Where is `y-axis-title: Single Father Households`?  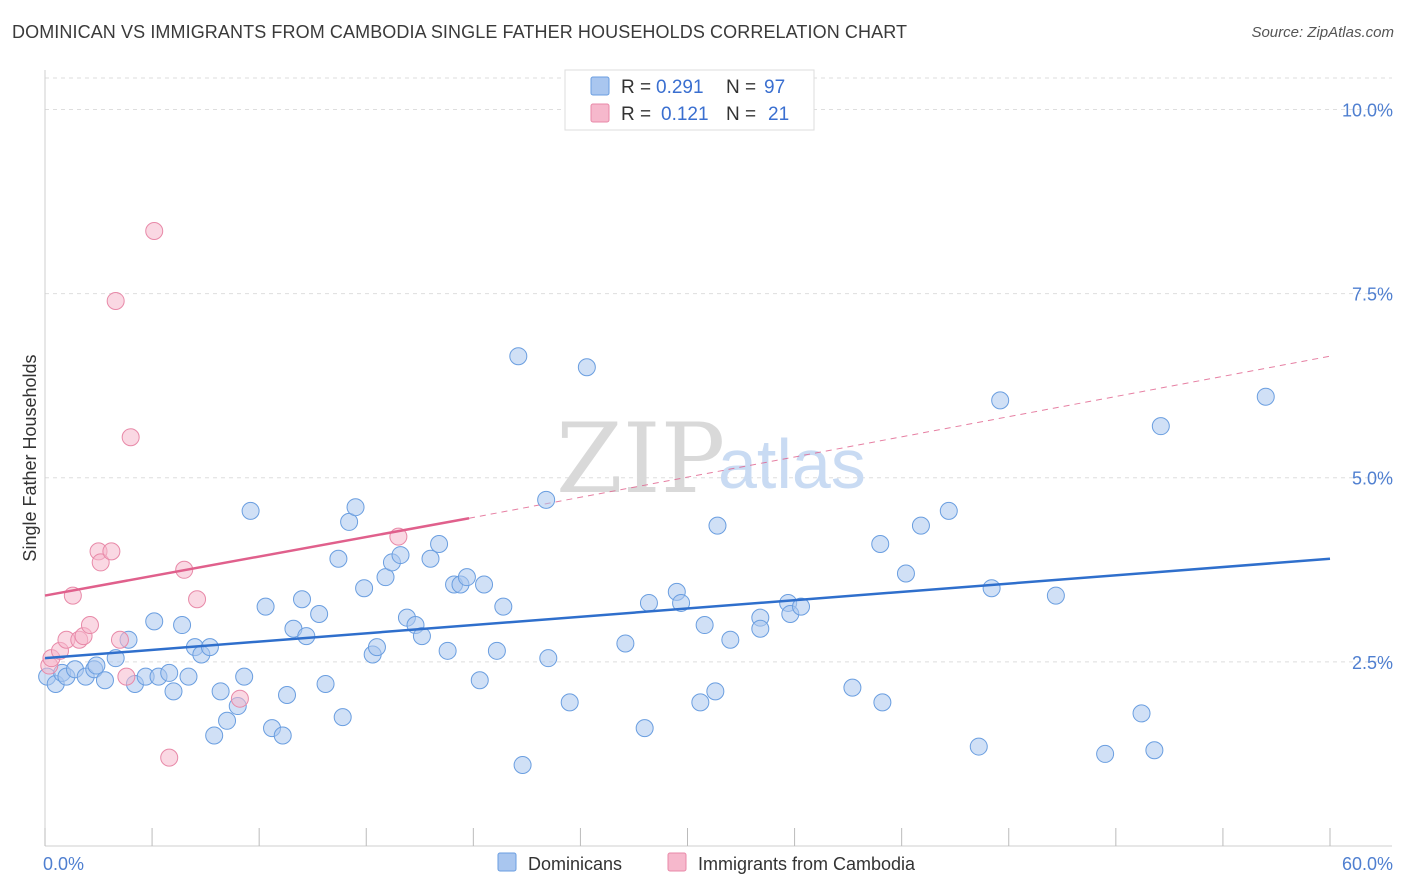
y-axis-title: Single Father Households is located at coordinates (30, 457).